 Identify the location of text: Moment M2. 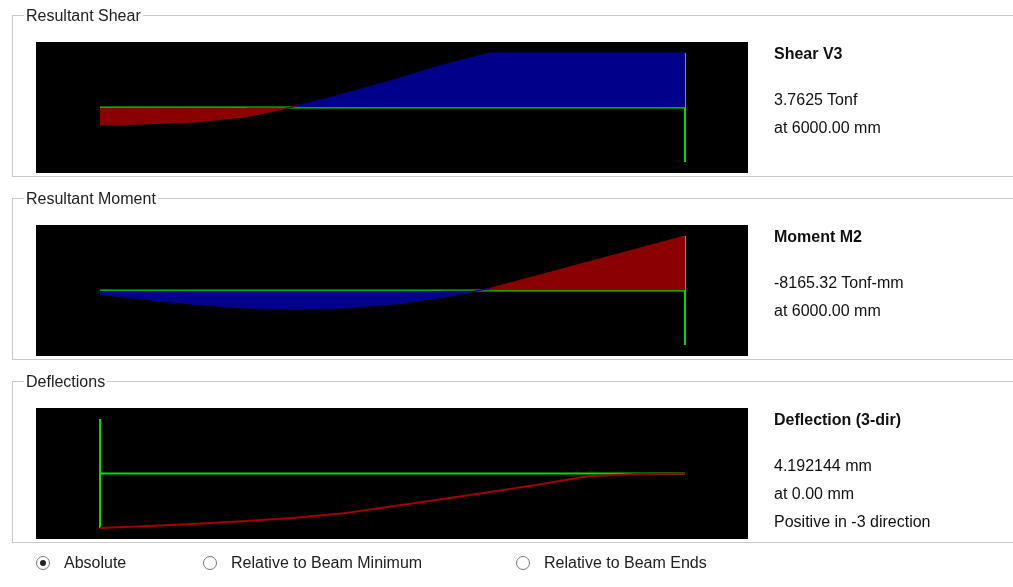
(818, 237).